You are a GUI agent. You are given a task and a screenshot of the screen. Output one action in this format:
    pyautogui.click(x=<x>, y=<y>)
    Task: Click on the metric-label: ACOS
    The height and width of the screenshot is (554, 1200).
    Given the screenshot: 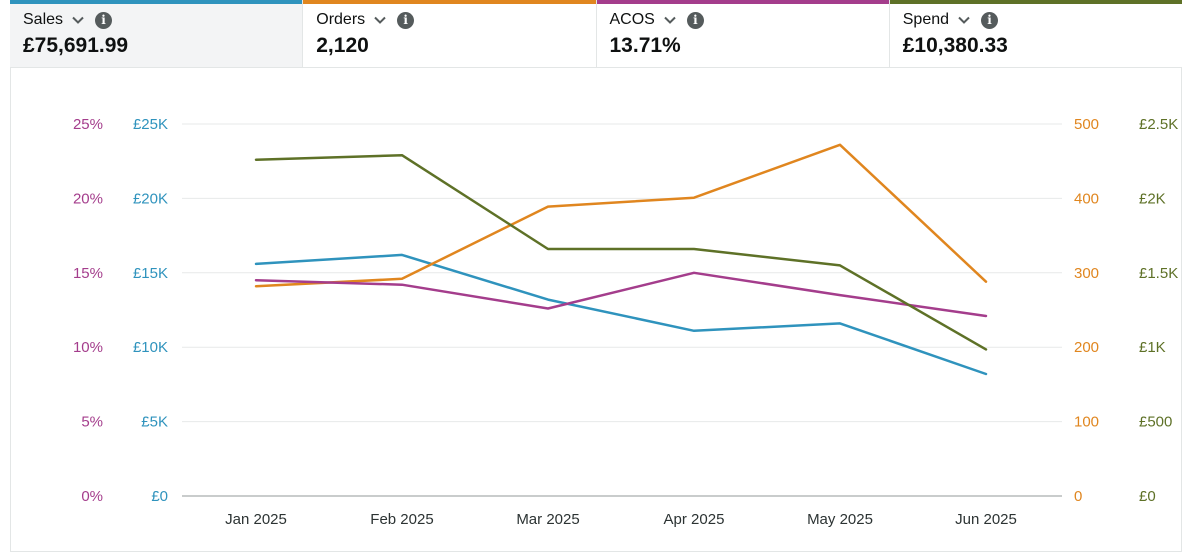 What is the action you would take?
    pyautogui.click(x=632, y=19)
    